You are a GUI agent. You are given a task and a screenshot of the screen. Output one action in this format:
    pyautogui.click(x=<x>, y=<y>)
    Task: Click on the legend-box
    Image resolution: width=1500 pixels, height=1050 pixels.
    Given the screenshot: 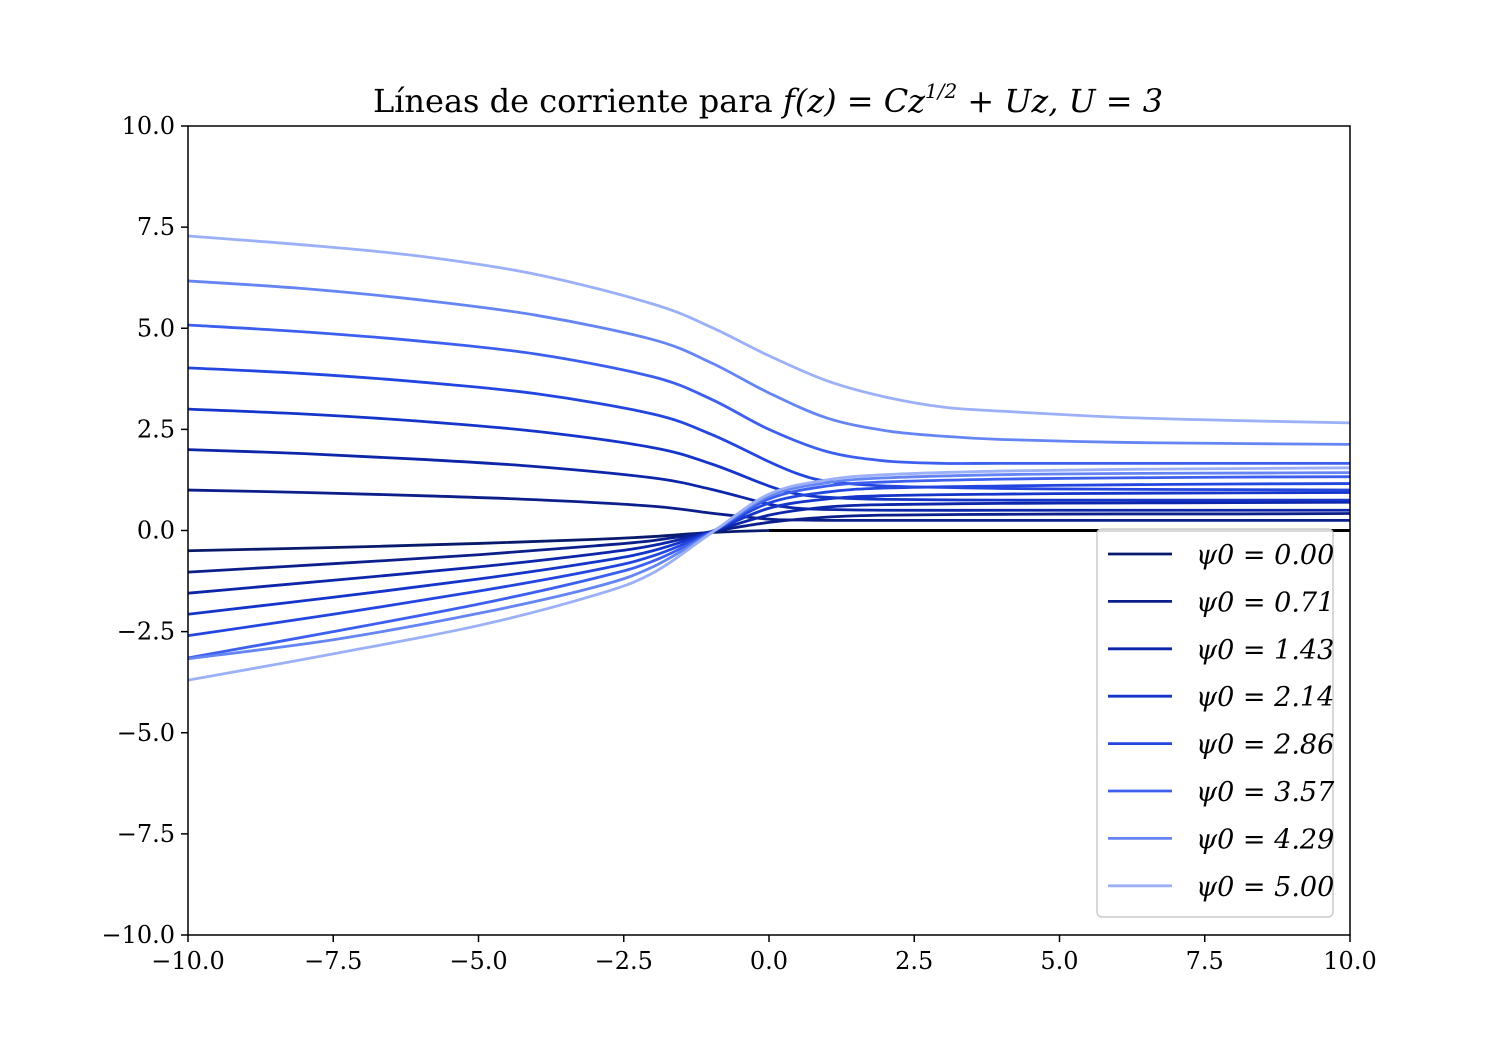 What is the action you would take?
    pyautogui.click(x=1215, y=723)
    